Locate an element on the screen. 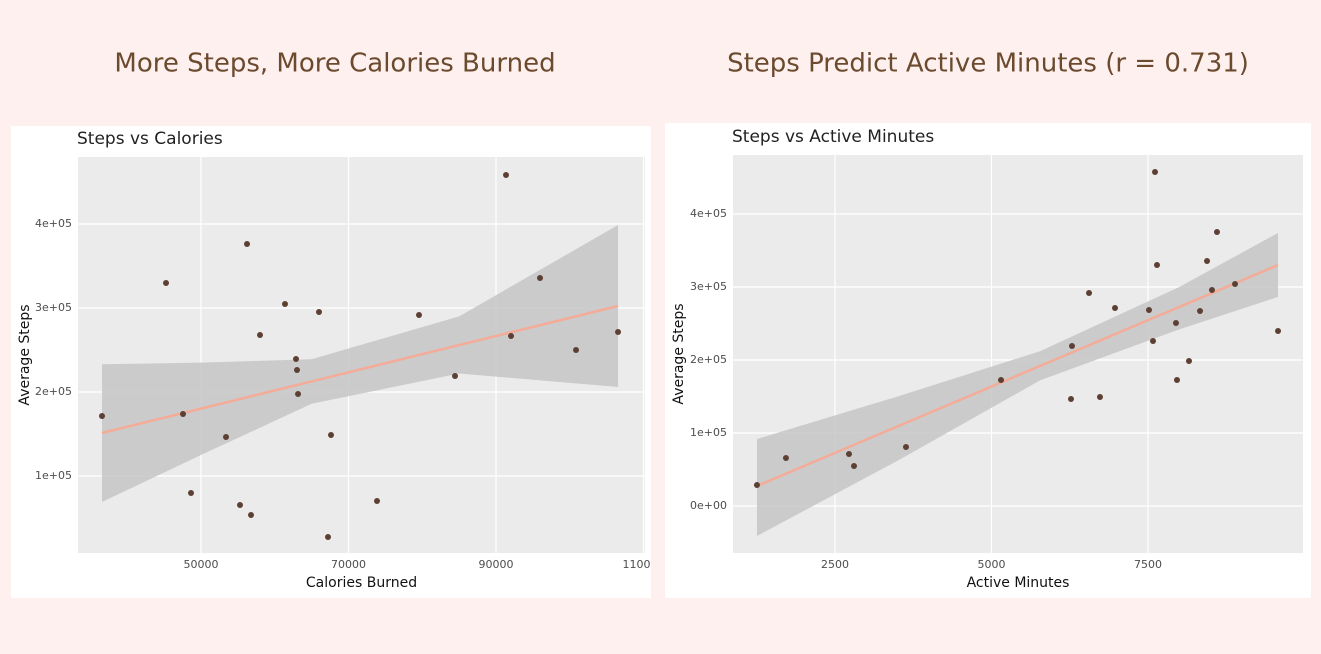 The width and height of the screenshot is (1321, 654). x-tick-label: 50000 is located at coordinates (201, 564).